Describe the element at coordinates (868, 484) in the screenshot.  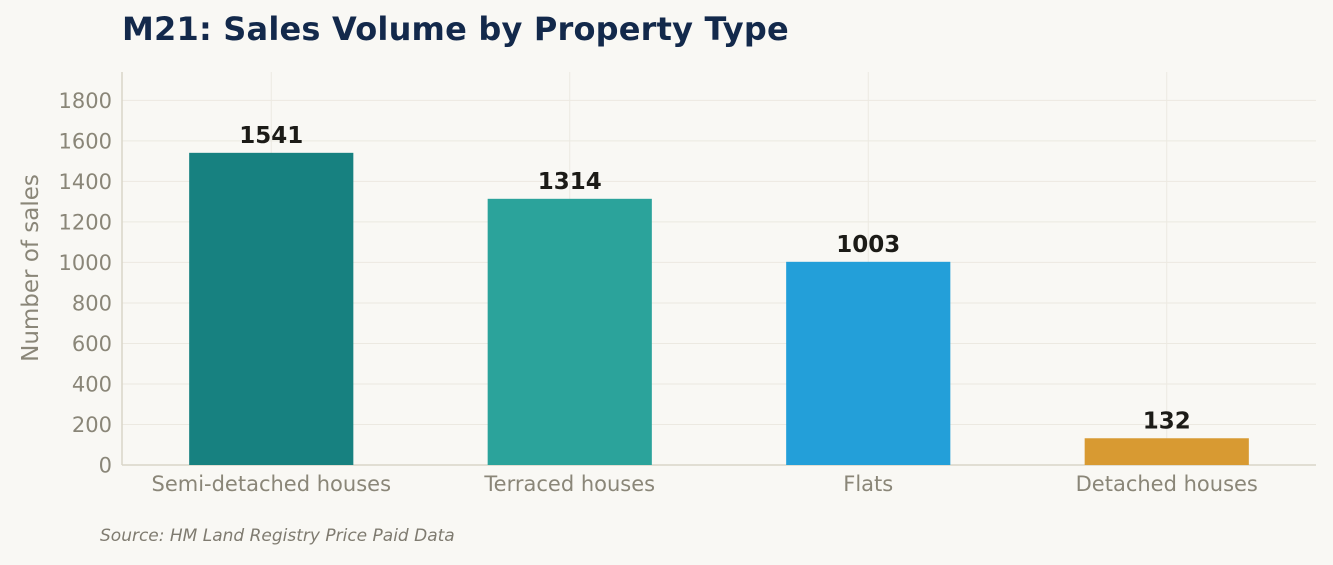
I see `x-tick-label: Flats` at that location.